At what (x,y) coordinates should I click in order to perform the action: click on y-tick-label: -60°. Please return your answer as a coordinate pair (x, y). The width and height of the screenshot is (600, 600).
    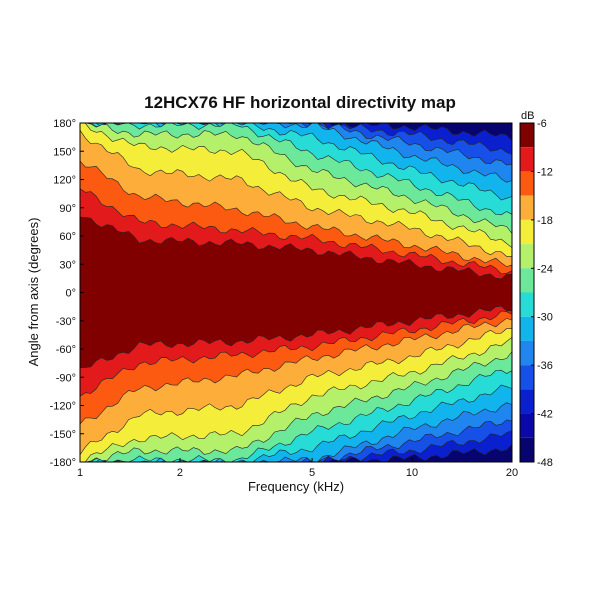
    Looking at the image, I should click on (66, 350).